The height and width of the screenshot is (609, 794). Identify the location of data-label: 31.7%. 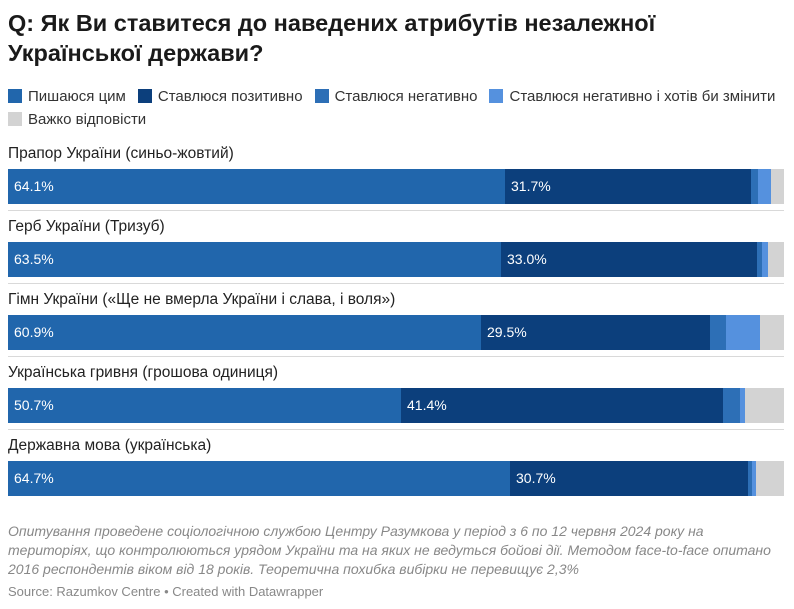
(531, 186).